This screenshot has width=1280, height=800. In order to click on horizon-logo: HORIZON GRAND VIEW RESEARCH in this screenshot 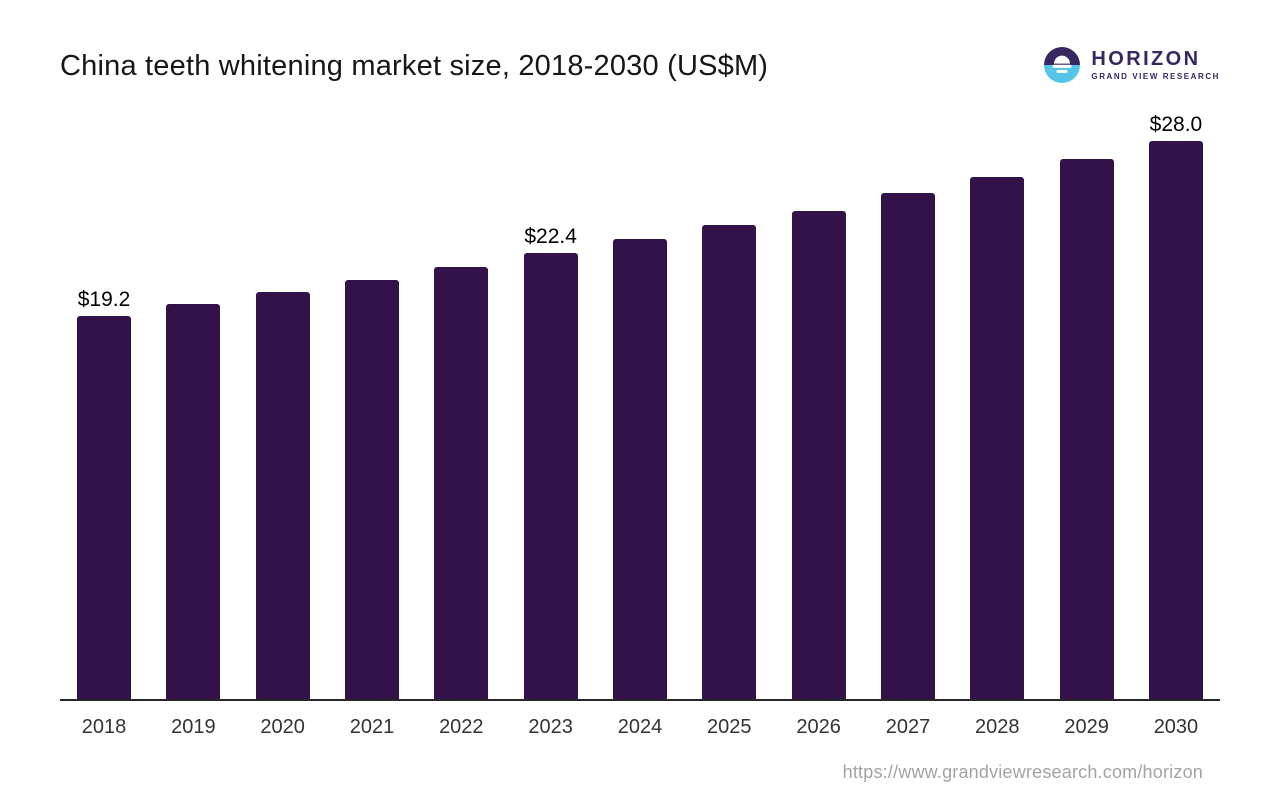, I will do `click(1131, 65)`.